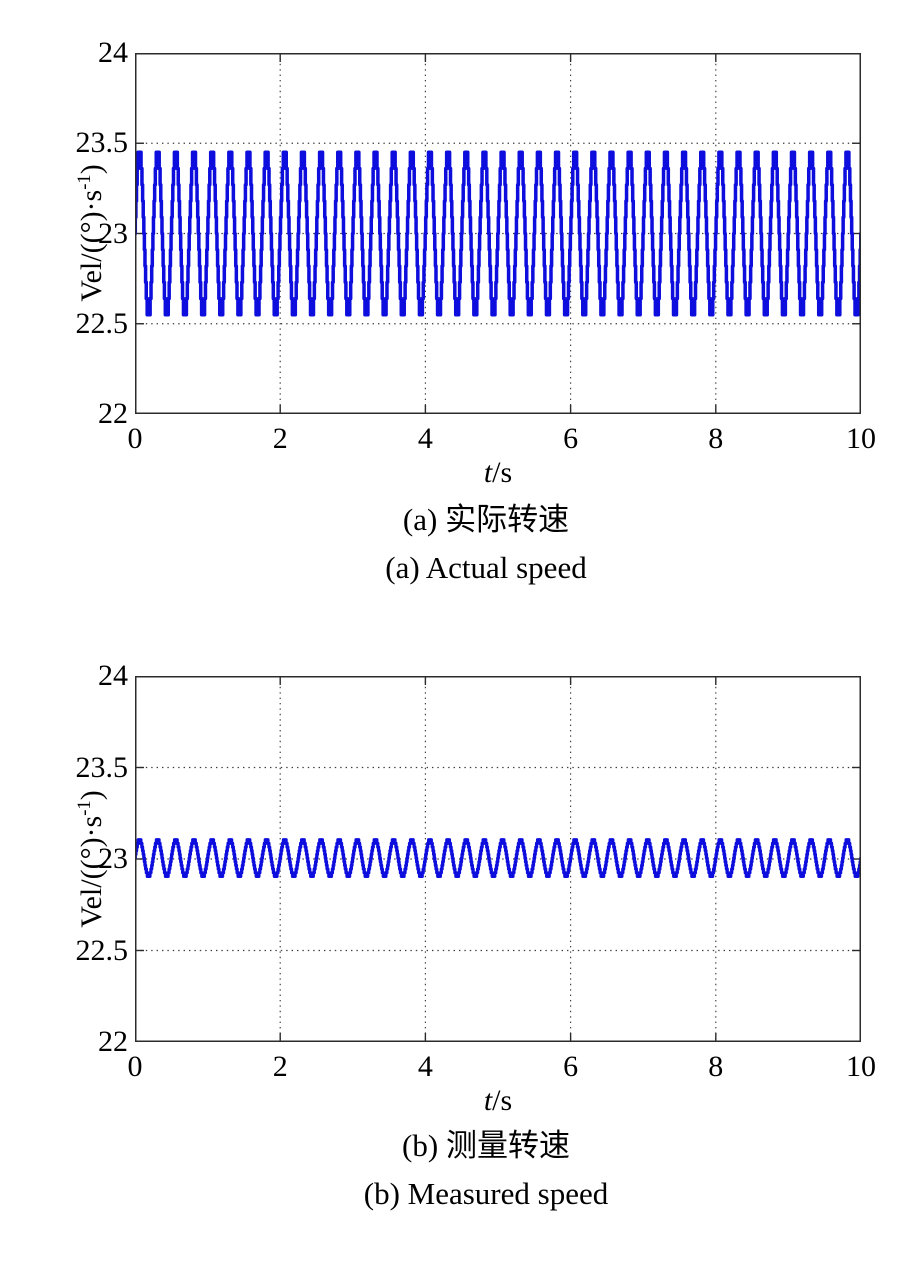 The height and width of the screenshot is (1261, 909). Describe the element at coordinates (486, 567) in the screenshot. I see `caption-en: (a) Actual speed` at that location.